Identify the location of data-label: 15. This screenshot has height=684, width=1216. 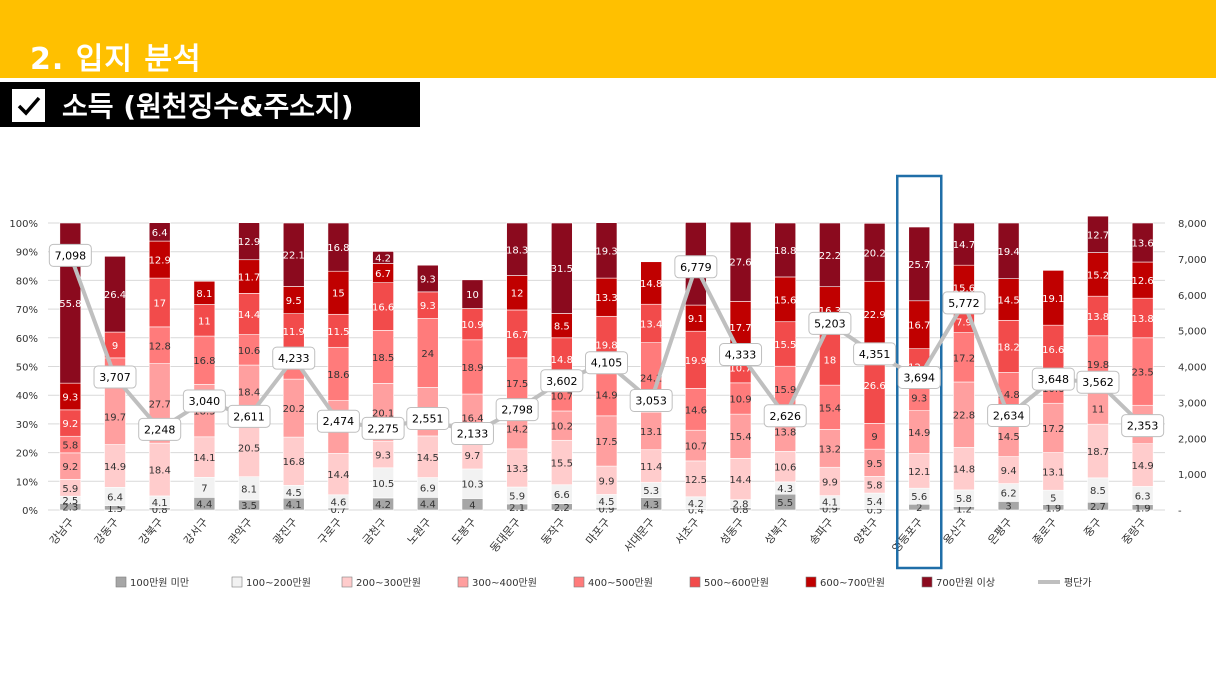
(338, 294).